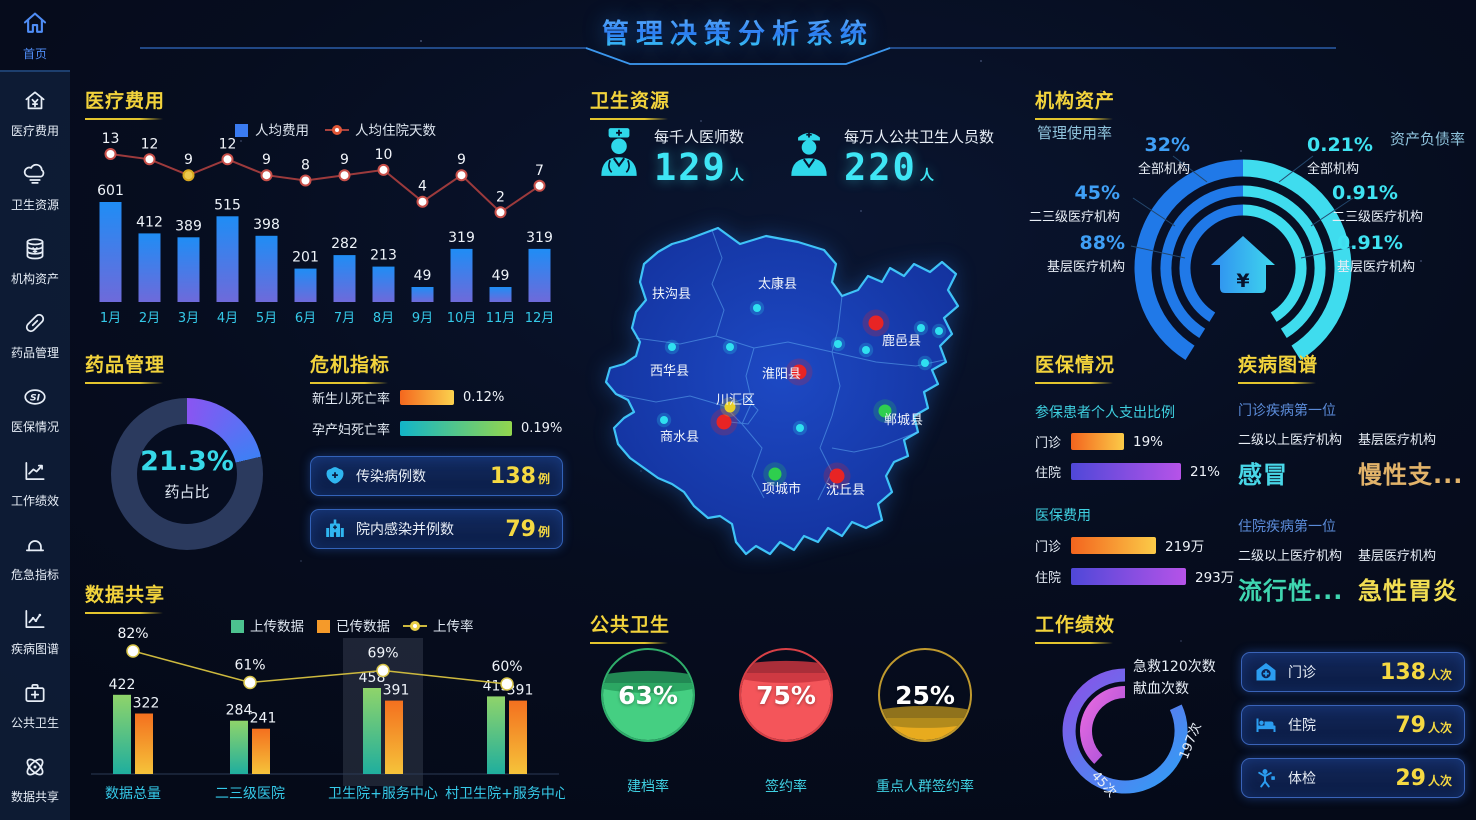 Image resolution: width=1476 pixels, height=820 pixels. I want to click on sidebar-item-label: 数据共享, so click(34, 796).